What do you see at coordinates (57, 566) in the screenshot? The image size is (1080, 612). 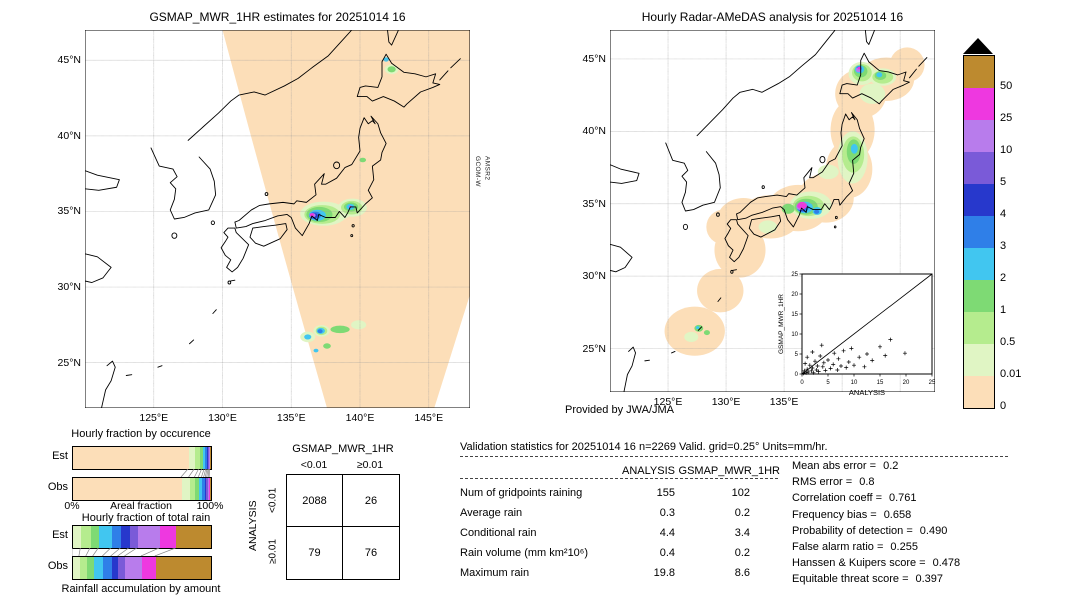 I see `totalrain-obs-label: Obs` at bounding box center [57, 566].